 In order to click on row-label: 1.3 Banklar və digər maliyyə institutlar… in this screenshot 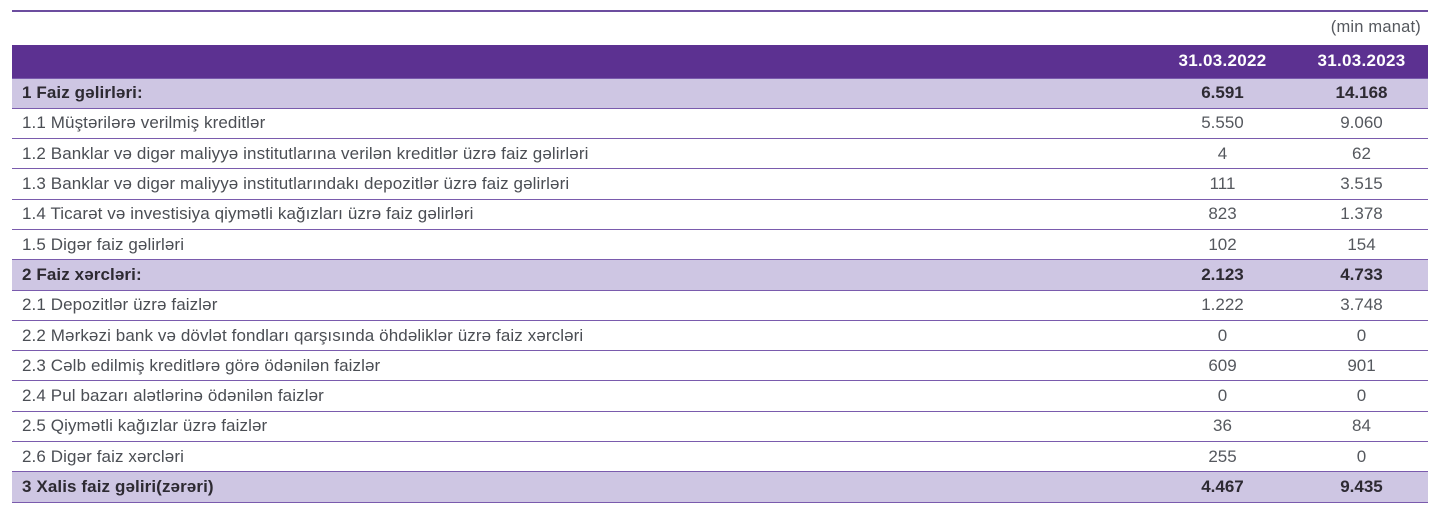, I will do `click(581, 184)`.